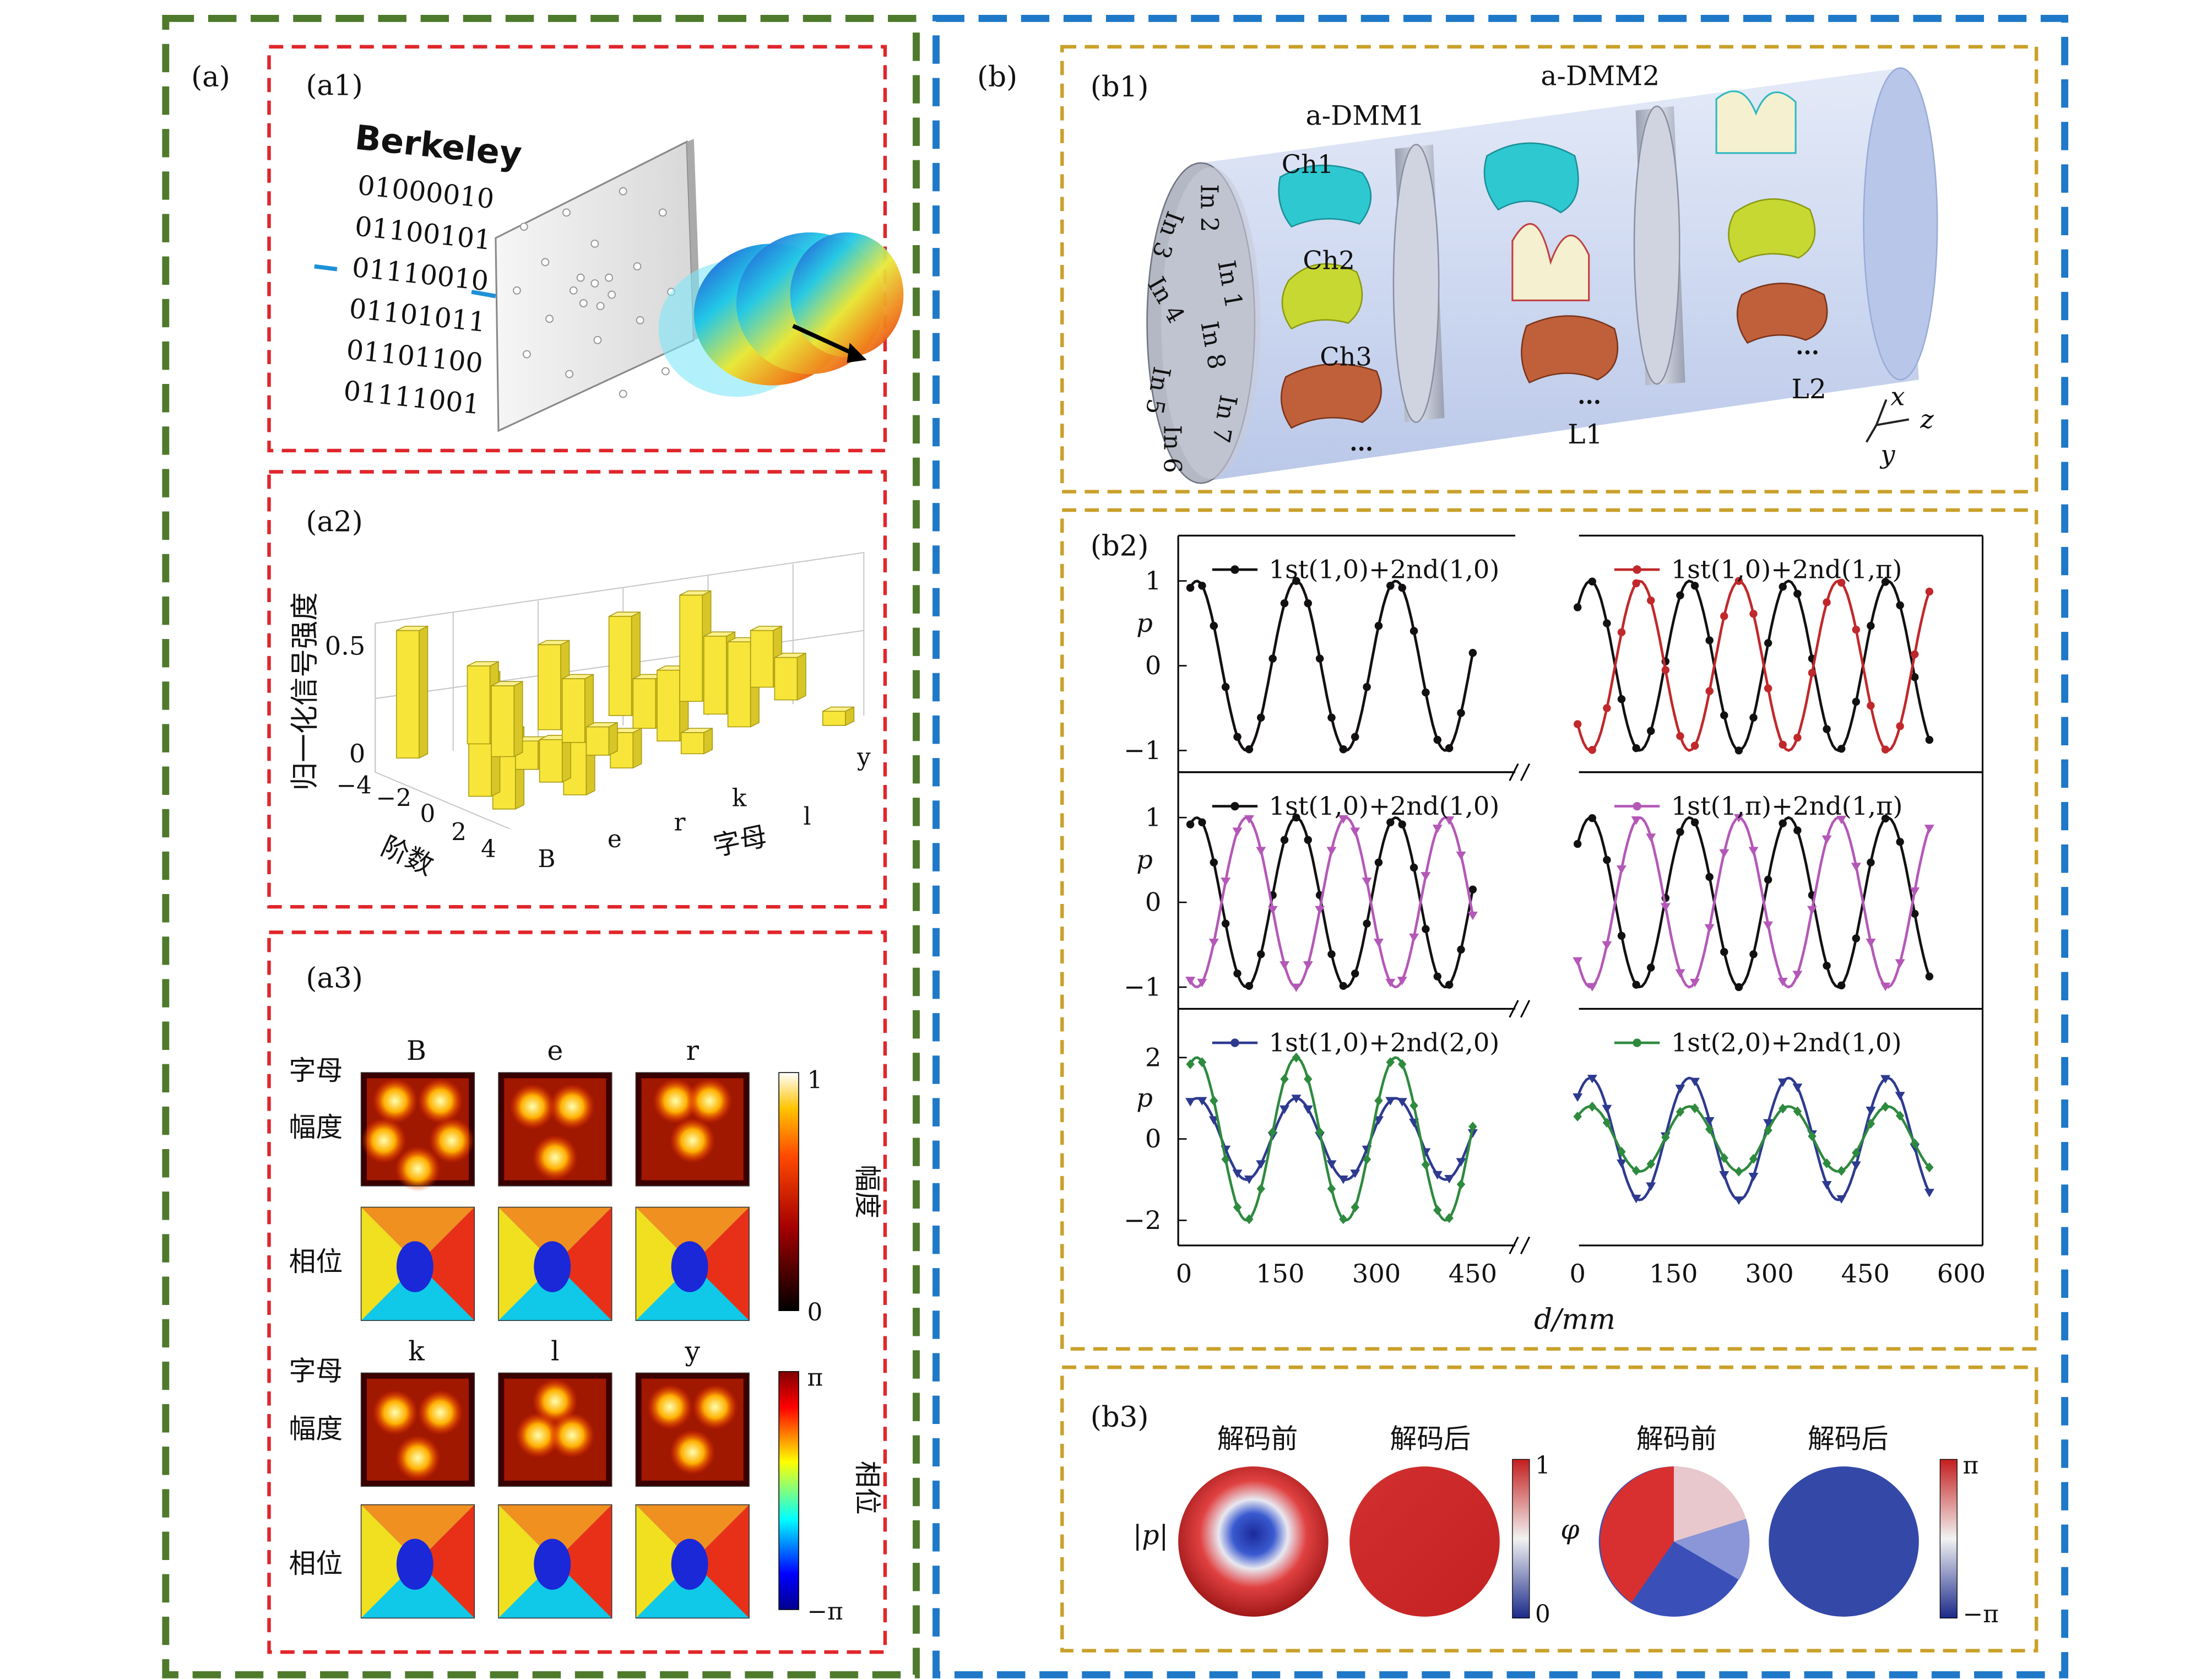 The height and width of the screenshot is (1679, 2212). What do you see at coordinates (420, 274) in the screenshot?
I see `binary-line: 01110010` at bounding box center [420, 274].